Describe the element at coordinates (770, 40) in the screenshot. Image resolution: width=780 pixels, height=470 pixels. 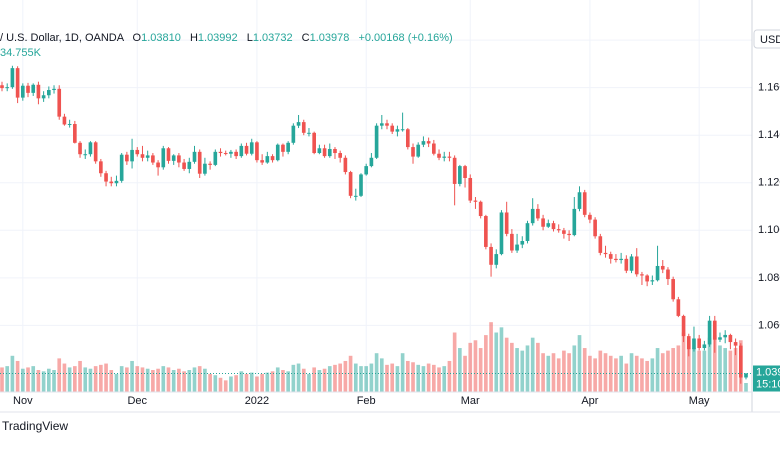
I see `currency-label: USD` at that location.